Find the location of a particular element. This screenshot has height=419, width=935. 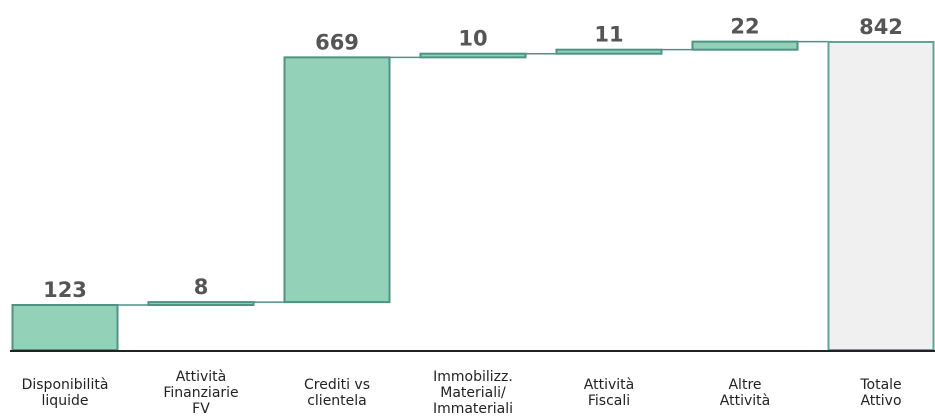

value-label: 10 is located at coordinates (472, 39).